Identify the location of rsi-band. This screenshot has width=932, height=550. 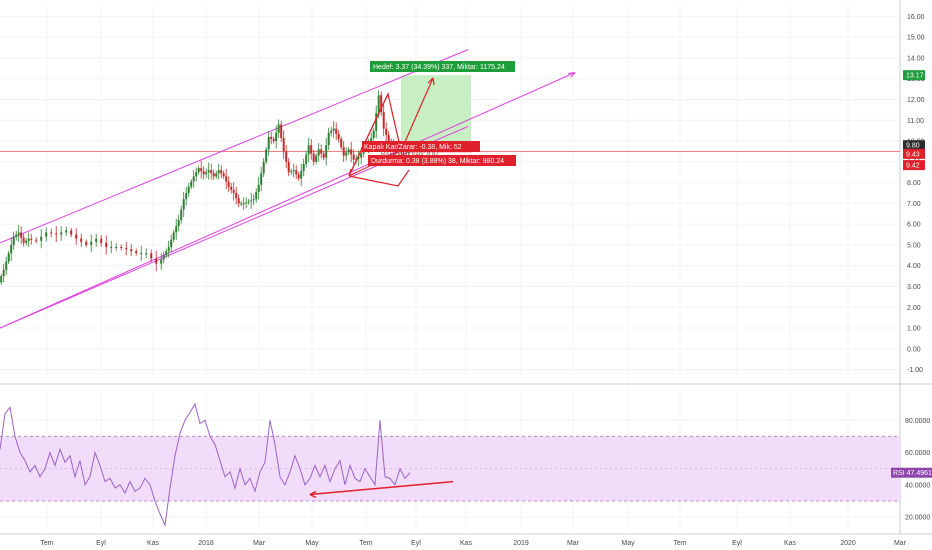
(450, 468).